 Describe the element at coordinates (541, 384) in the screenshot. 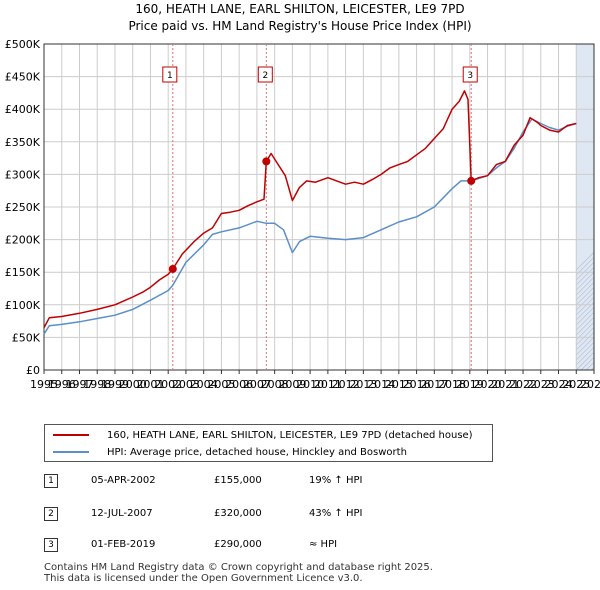

I see `x-tick-label: 2023` at that location.